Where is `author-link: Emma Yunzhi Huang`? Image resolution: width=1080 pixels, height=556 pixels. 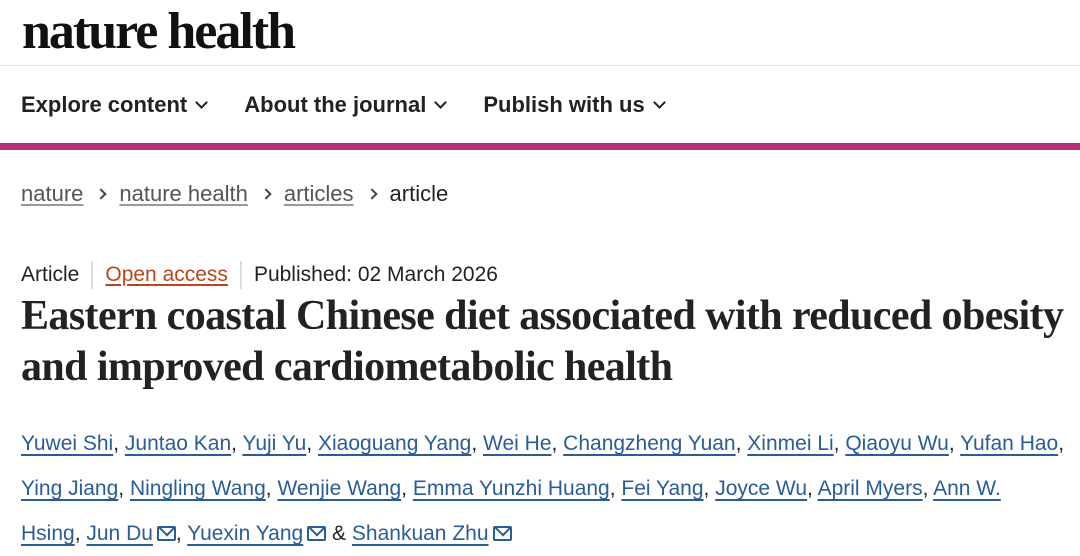 author-link: Emma Yunzhi Huang is located at coordinates (511, 488).